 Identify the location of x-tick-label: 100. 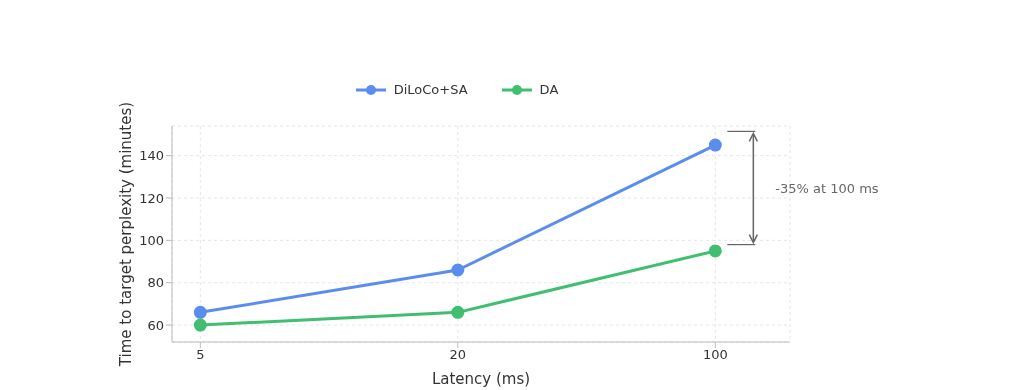
(715, 355).